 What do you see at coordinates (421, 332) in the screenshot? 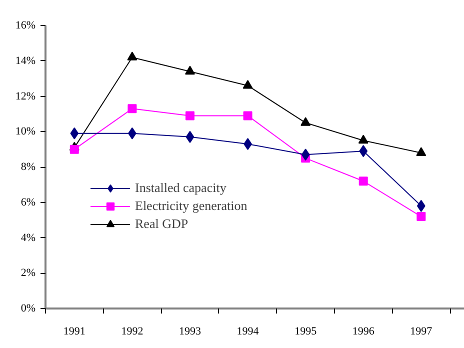
I see `x-tick-label: 1997` at bounding box center [421, 332].